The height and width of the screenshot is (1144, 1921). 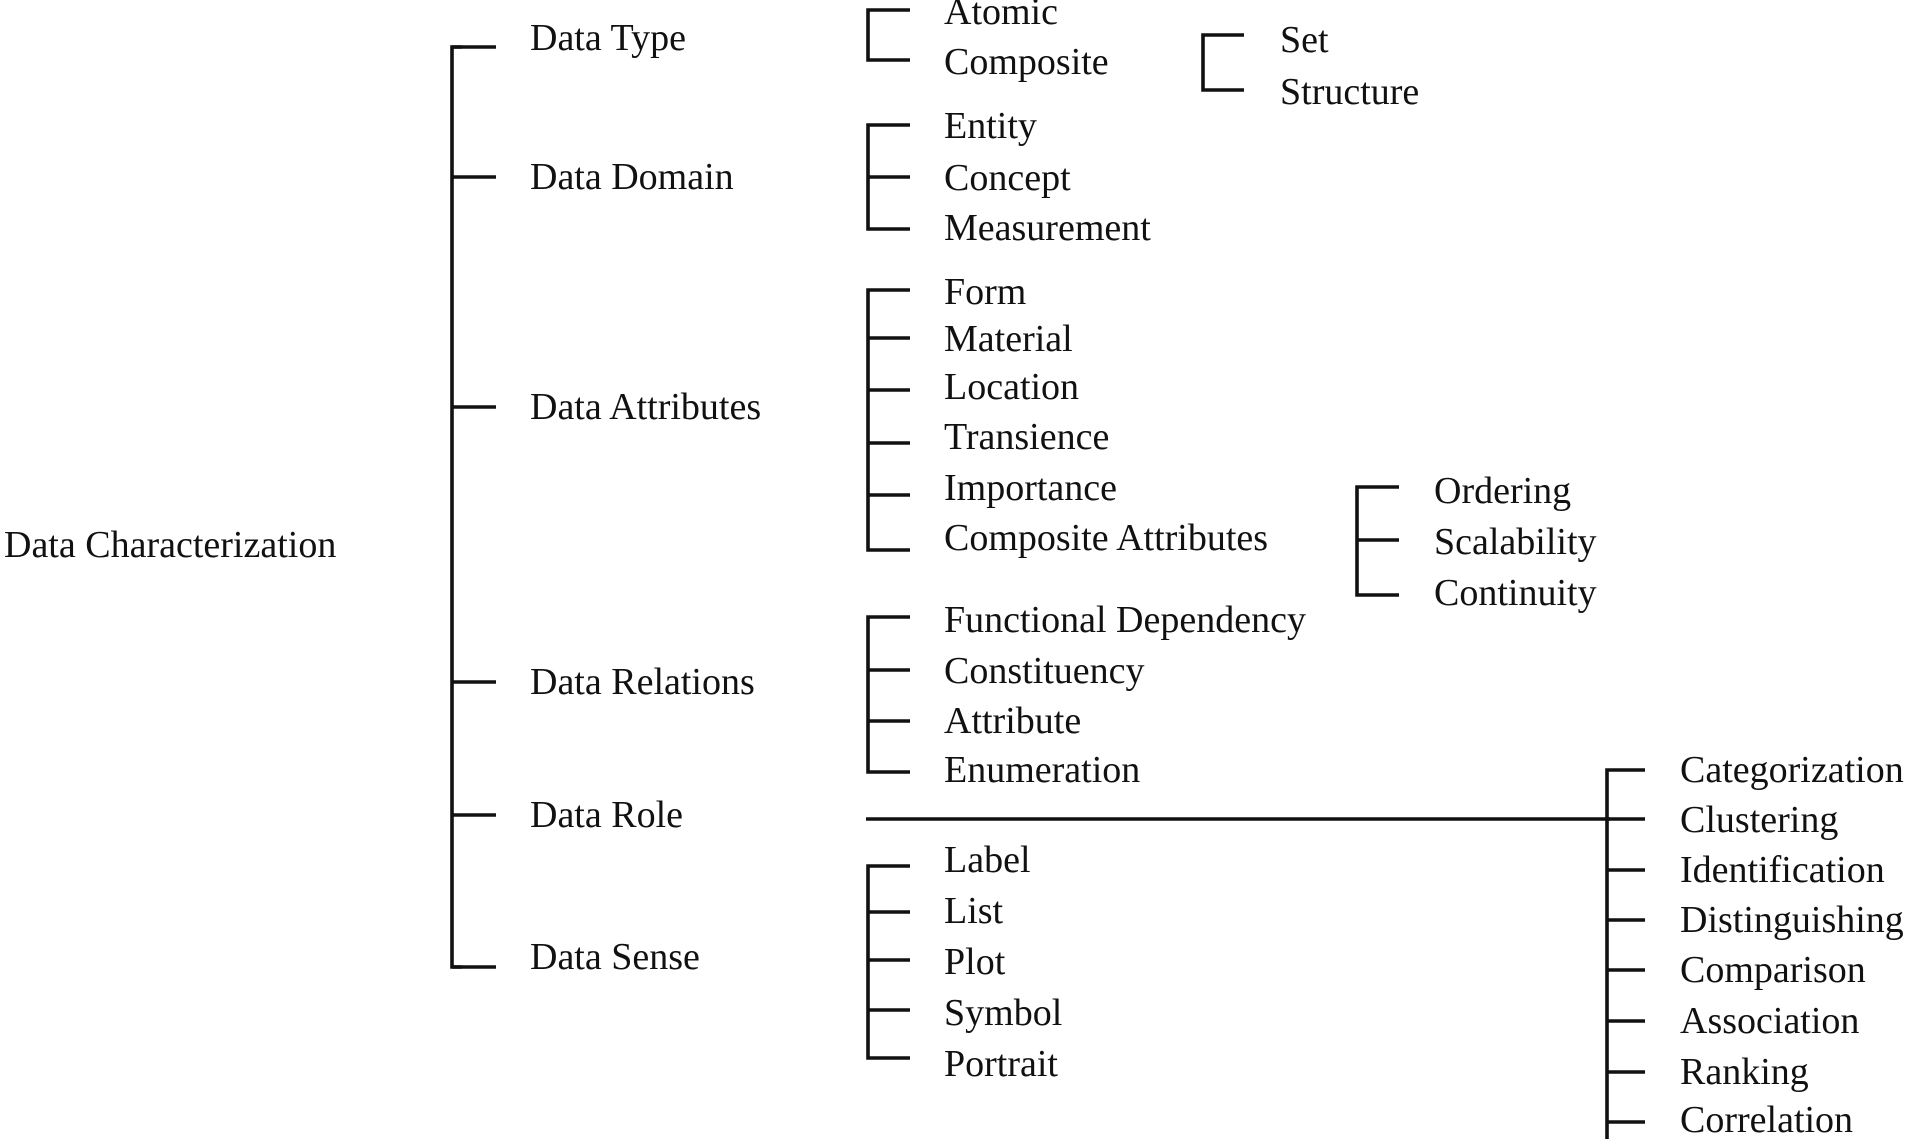 I want to click on leaf-list: List, so click(x=974, y=911).